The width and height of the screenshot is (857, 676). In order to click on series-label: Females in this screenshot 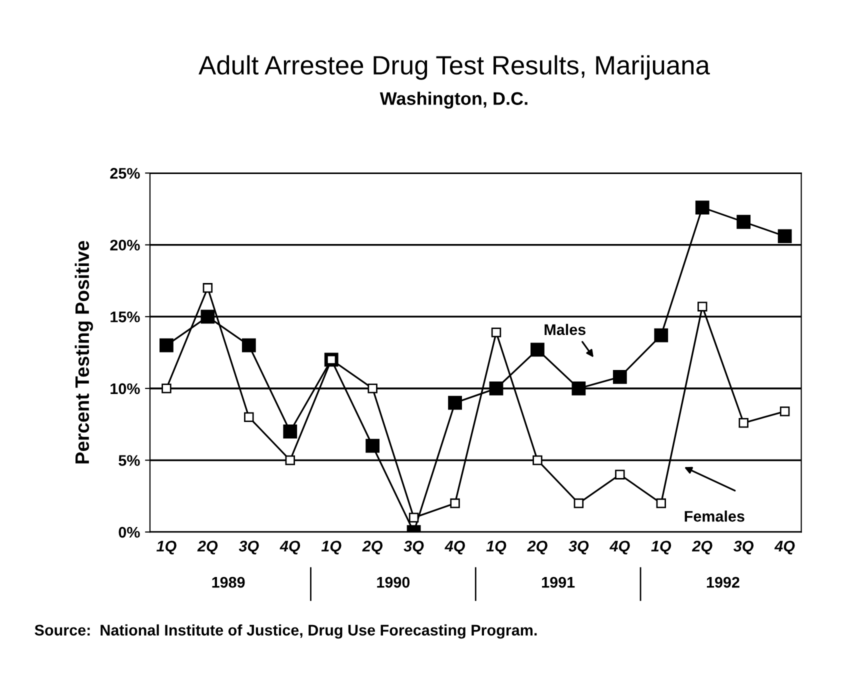, I will do `click(714, 516)`.